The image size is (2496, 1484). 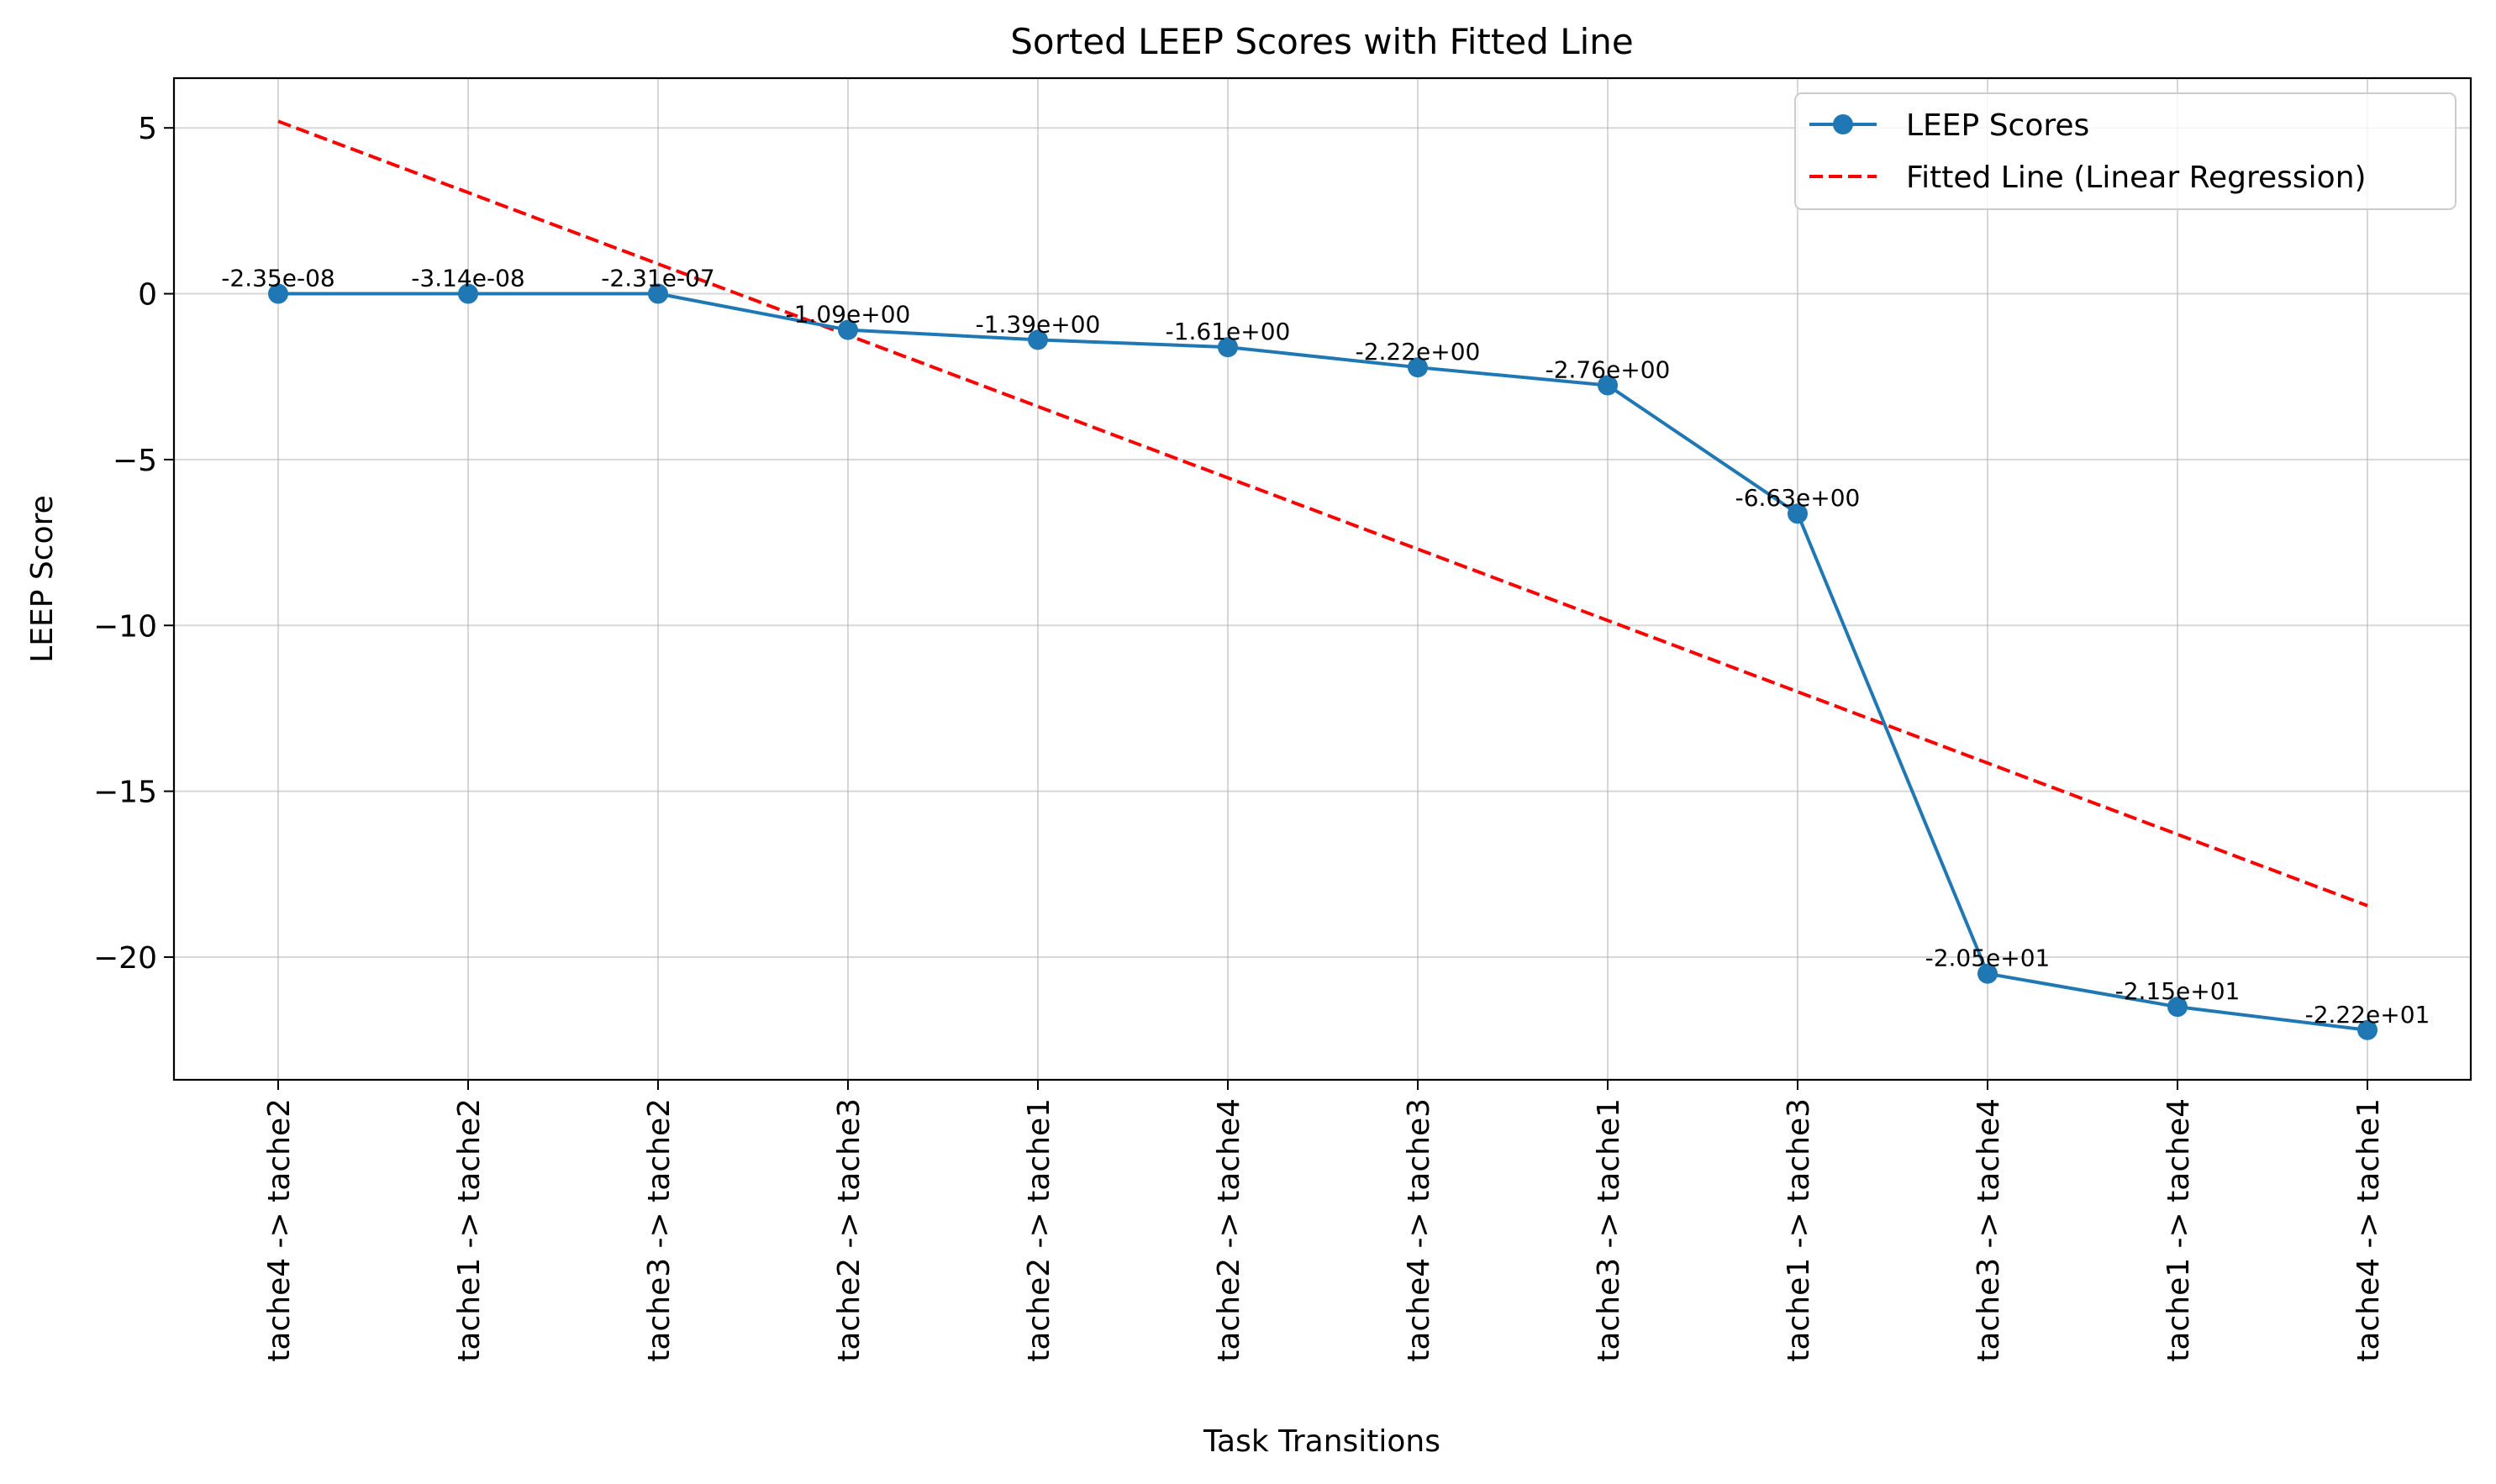 What do you see at coordinates (277, 278) in the screenshot?
I see `data-label: -2.35e-08` at bounding box center [277, 278].